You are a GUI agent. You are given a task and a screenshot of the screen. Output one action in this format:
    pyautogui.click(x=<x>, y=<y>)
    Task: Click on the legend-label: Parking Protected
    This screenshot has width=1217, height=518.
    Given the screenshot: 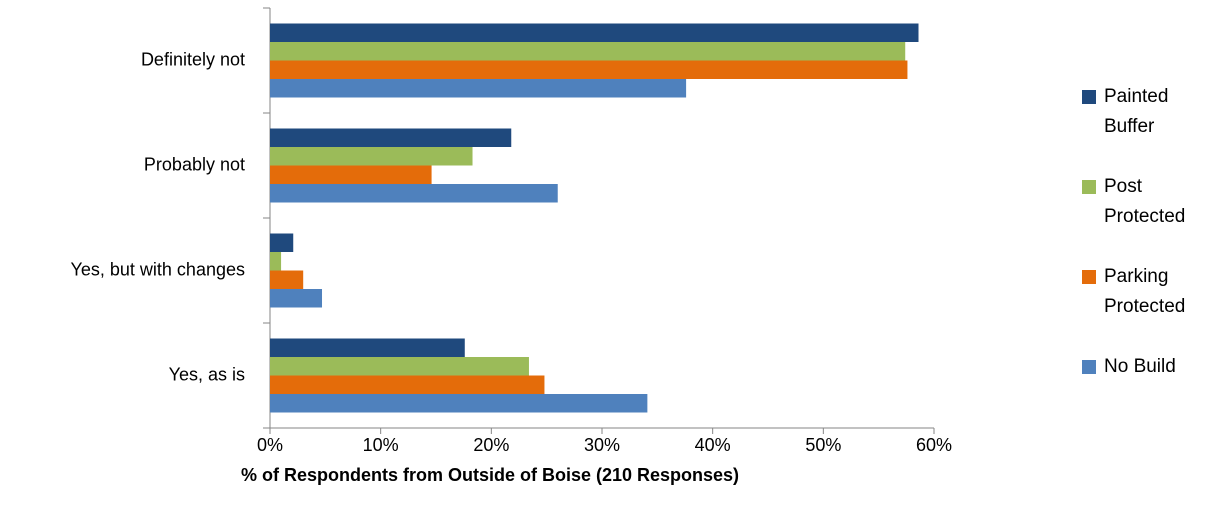 What is the action you would take?
    pyautogui.click(x=1145, y=291)
    